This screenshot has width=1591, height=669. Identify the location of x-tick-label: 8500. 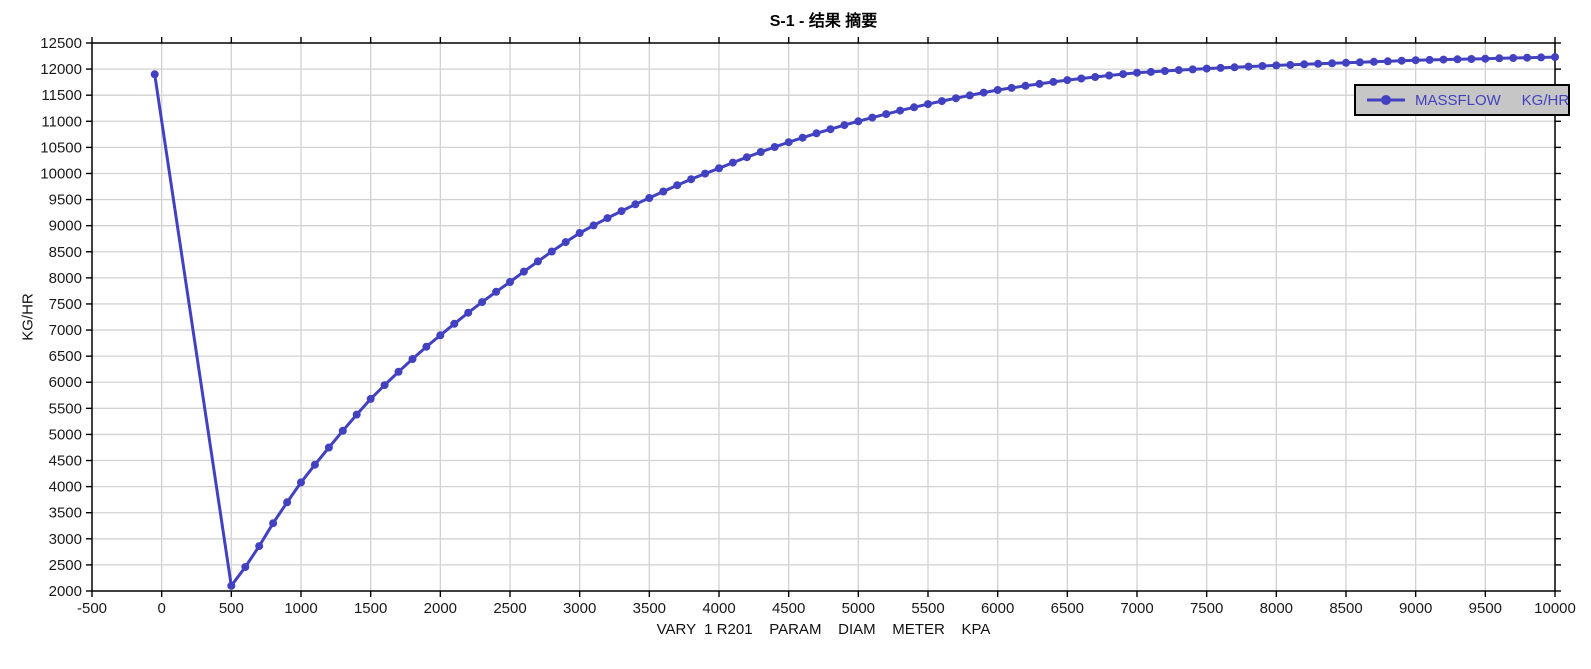
(1345, 608).